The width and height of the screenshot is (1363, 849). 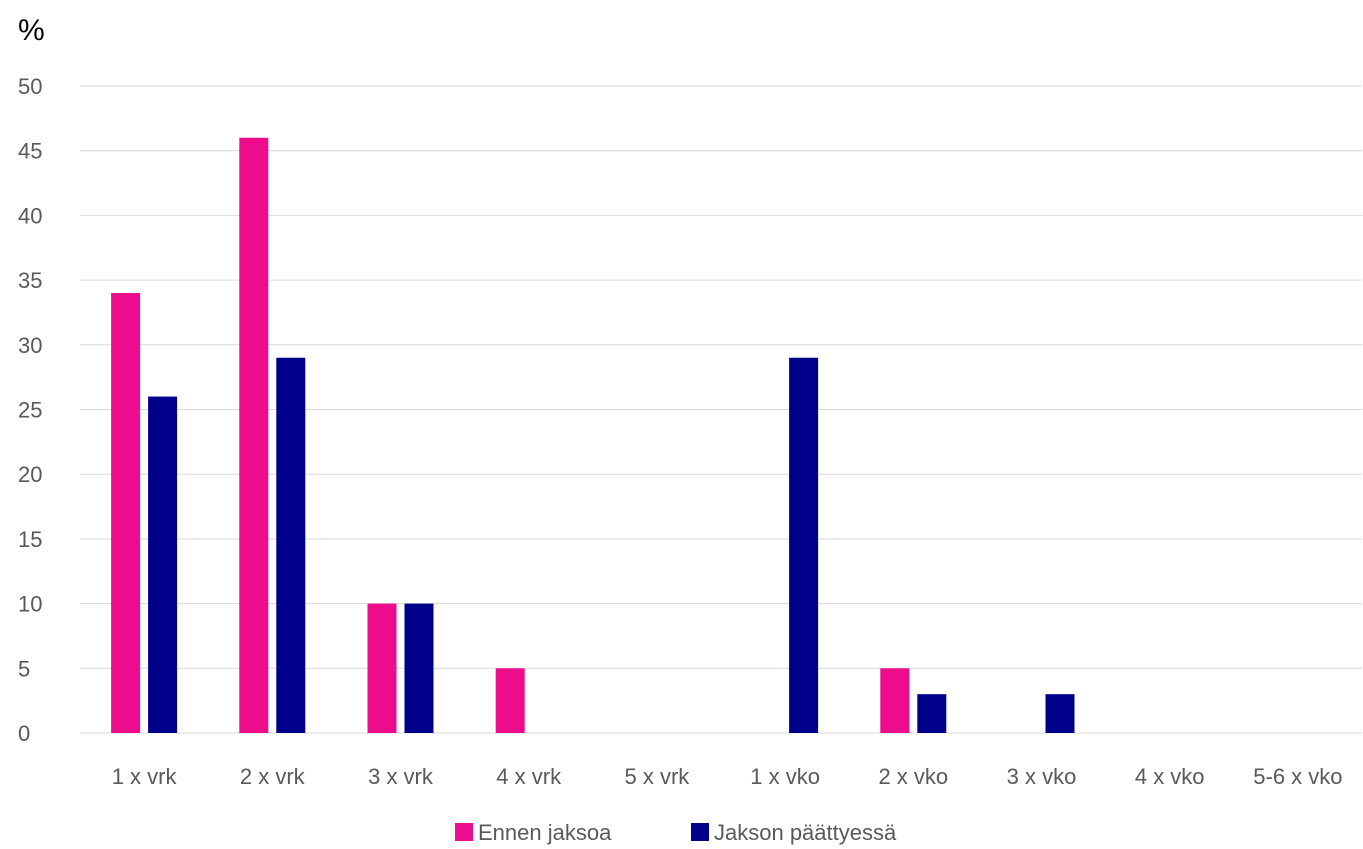 What do you see at coordinates (30, 604) in the screenshot?
I see `y-tick-label: 10` at bounding box center [30, 604].